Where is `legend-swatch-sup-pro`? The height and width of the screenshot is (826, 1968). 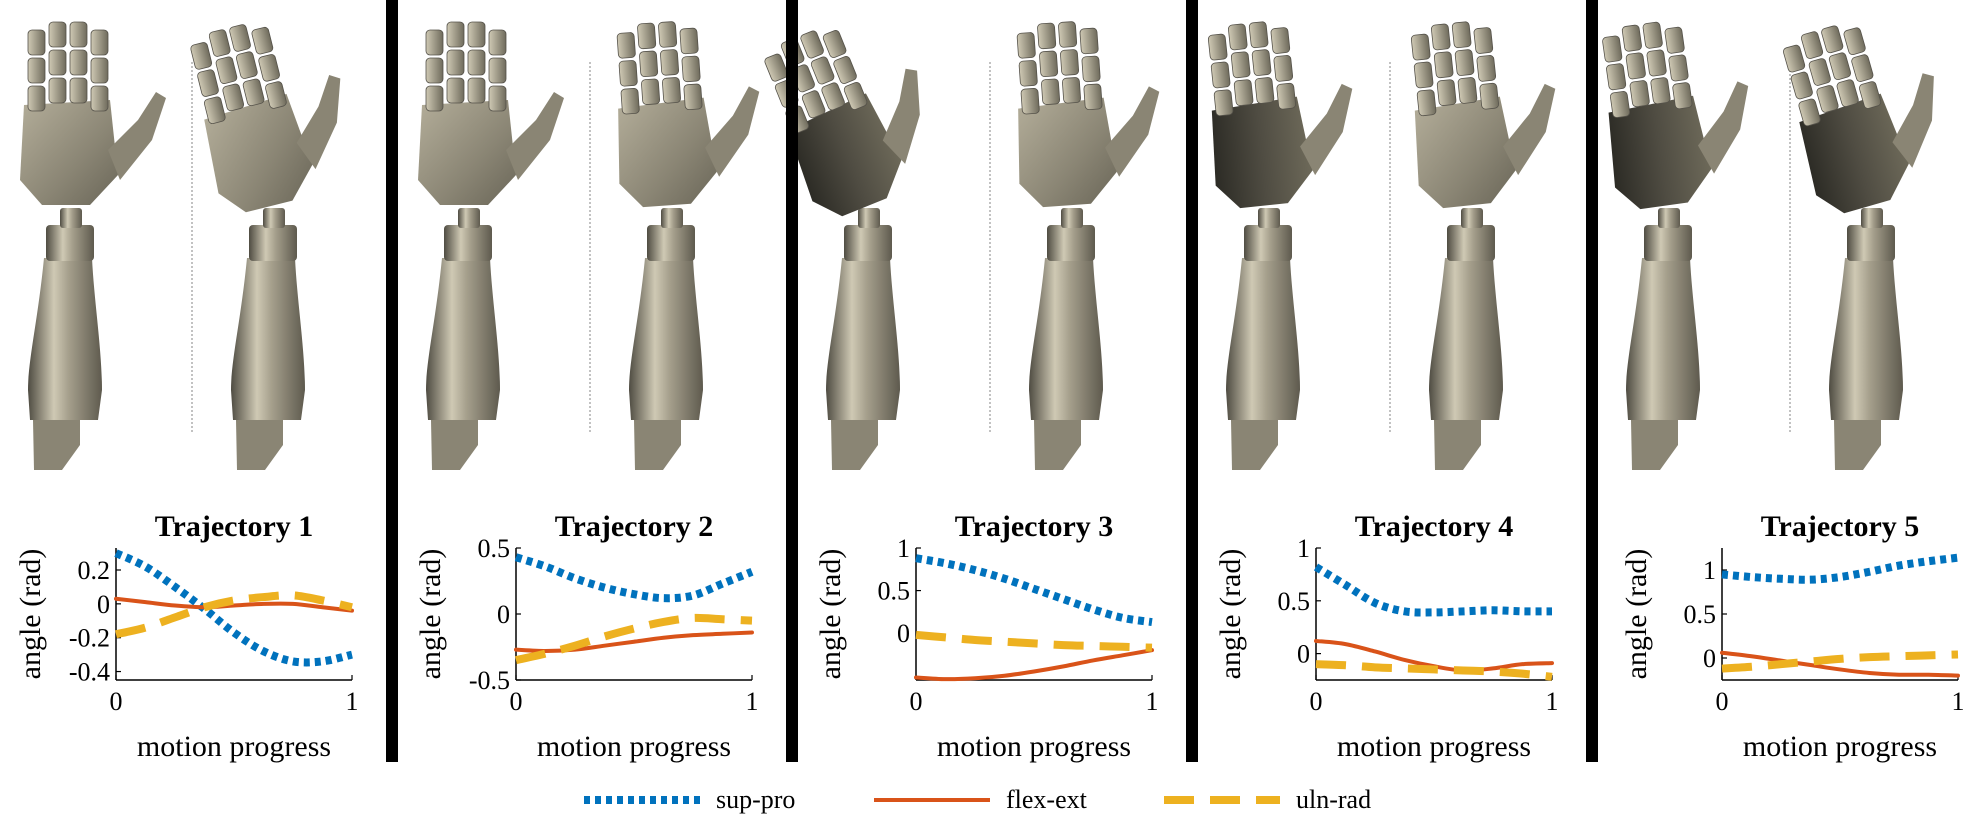 legend-swatch-sup-pro is located at coordinates (642, 800).